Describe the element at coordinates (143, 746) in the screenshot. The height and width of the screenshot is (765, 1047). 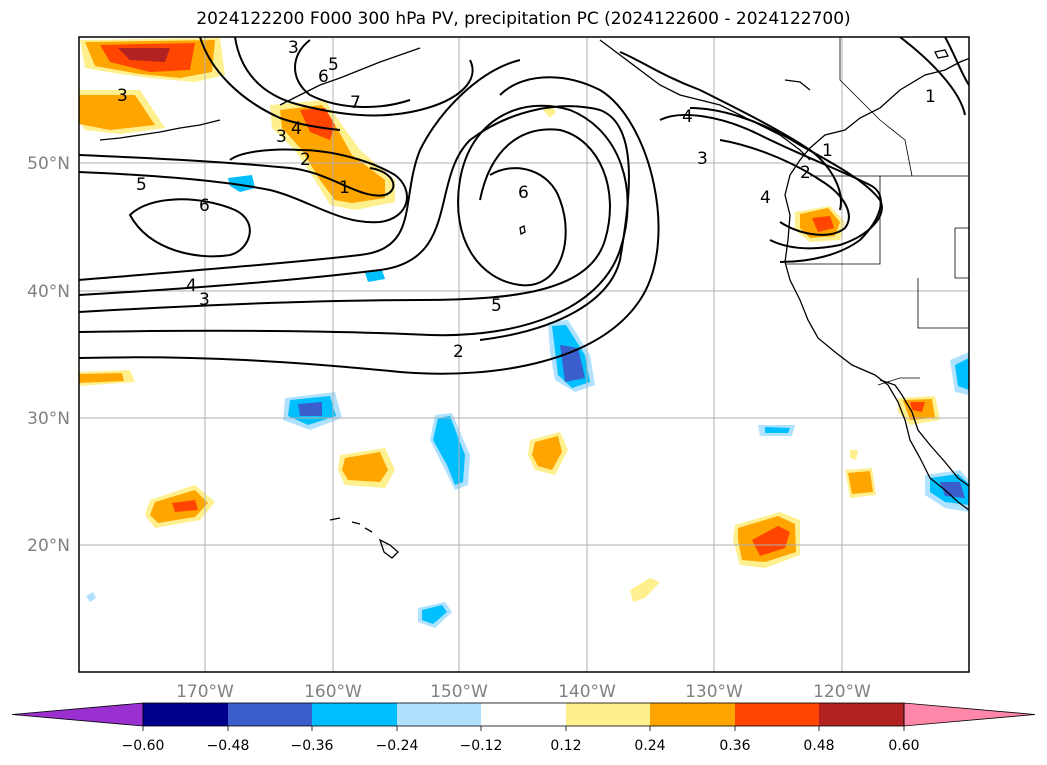
I see `colorbar-tick-label: −0.60` at that location.